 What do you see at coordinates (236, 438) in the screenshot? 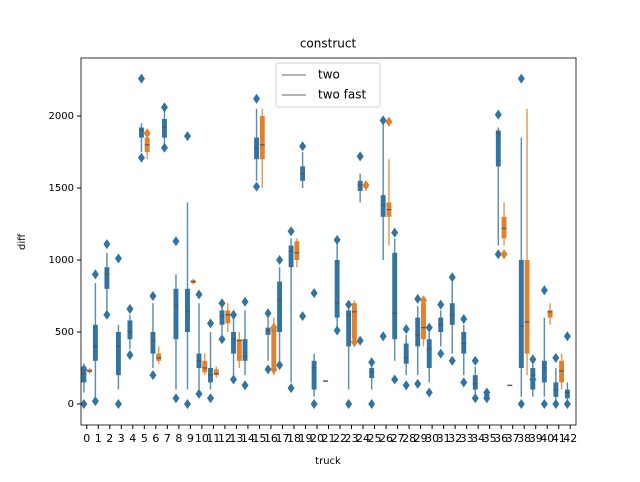
I see `x-tick-label: 13` at bounding box center [236, 438].